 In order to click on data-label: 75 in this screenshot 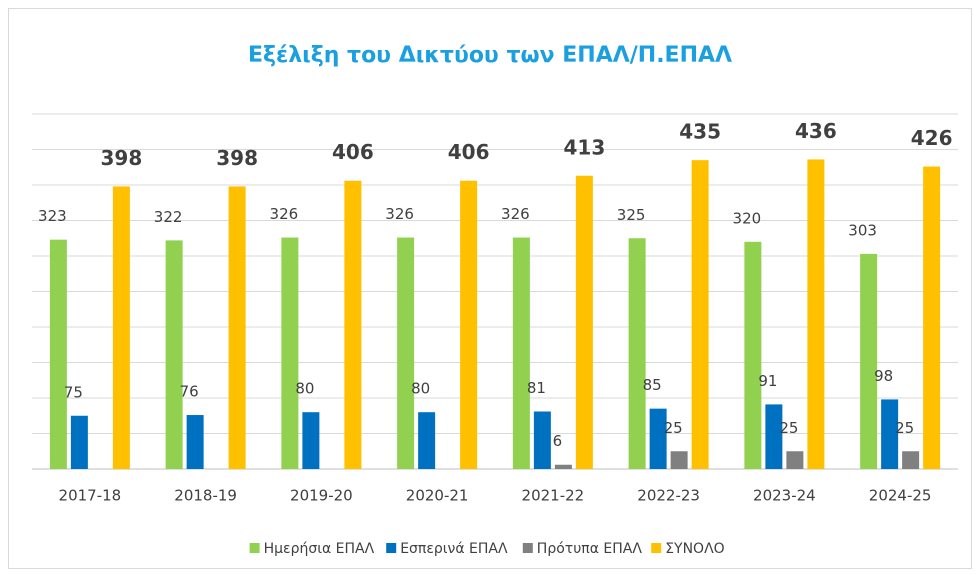, I will do `click(73, 392)`.